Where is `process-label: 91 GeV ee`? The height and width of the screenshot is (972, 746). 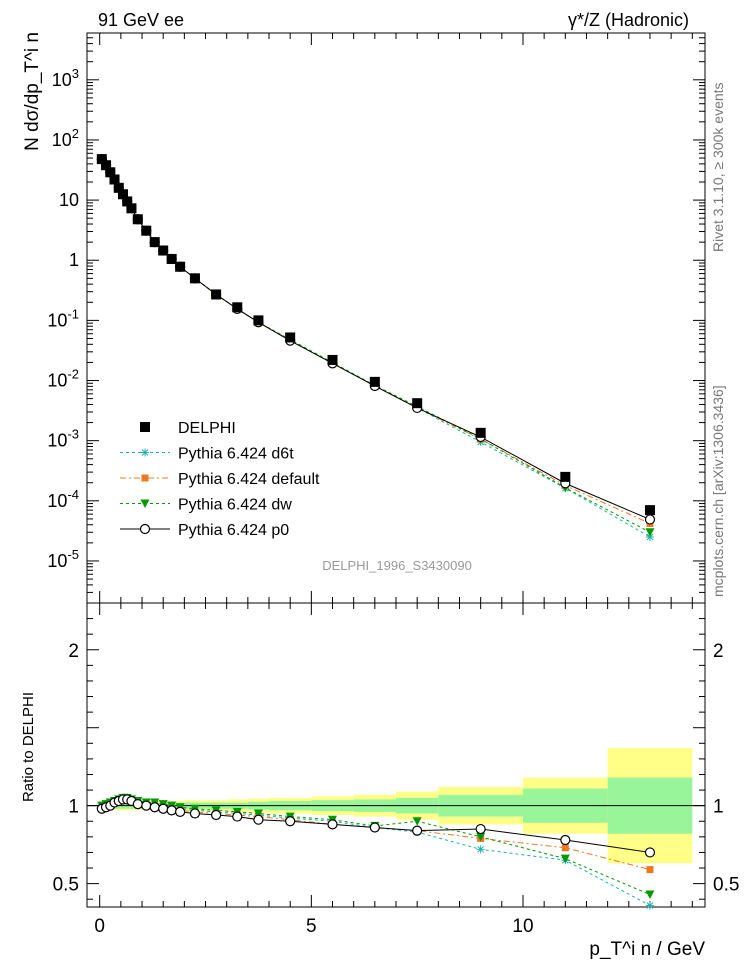 process-label: 91 GeV ee is located at coordinates (141, 20).